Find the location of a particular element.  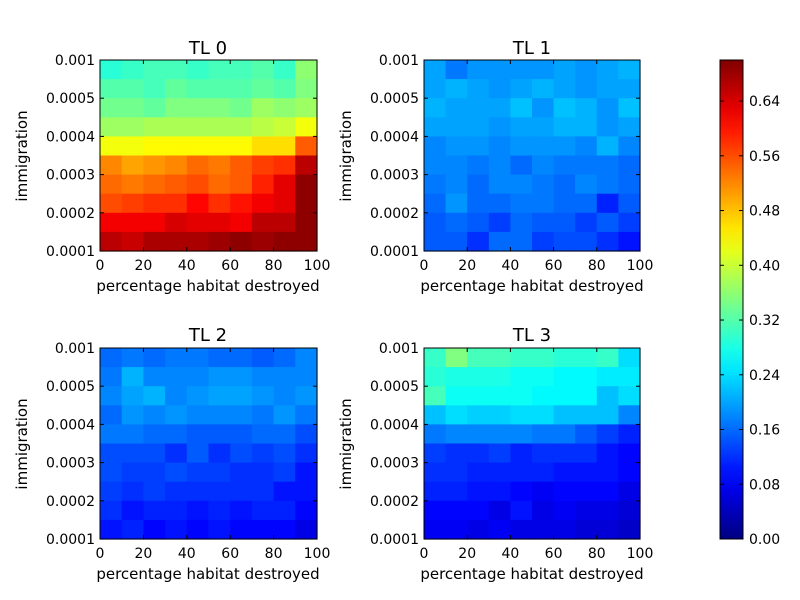

colorbar-frame is located at coordinates (731, 299).